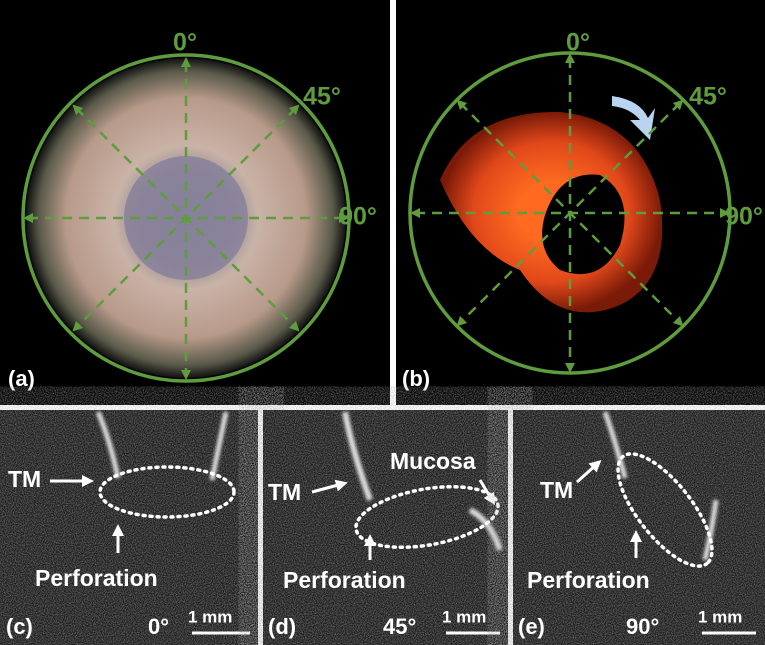  I want to click on annotation: Mucosa, so click(433, 461).